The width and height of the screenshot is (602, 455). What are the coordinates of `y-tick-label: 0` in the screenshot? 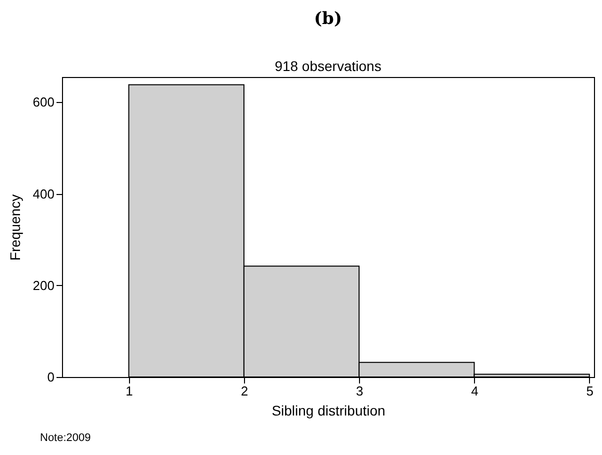 It's located at (50, 377).